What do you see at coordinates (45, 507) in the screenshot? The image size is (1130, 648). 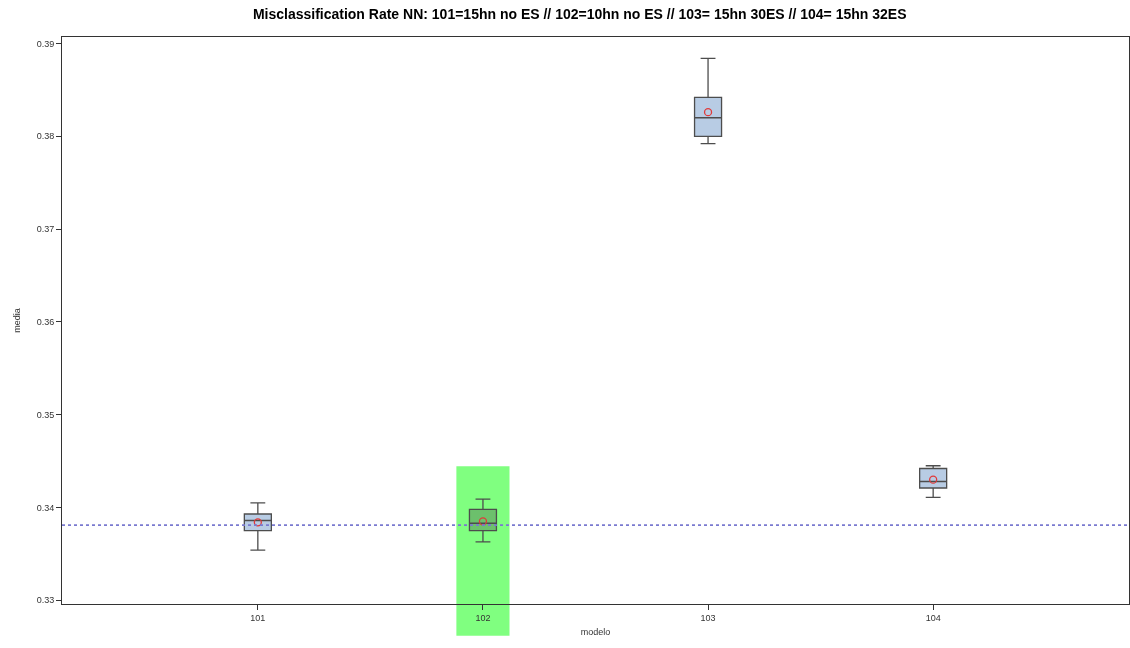 I see `y-tick-label: 0.34` at bounding box center [45, 507].